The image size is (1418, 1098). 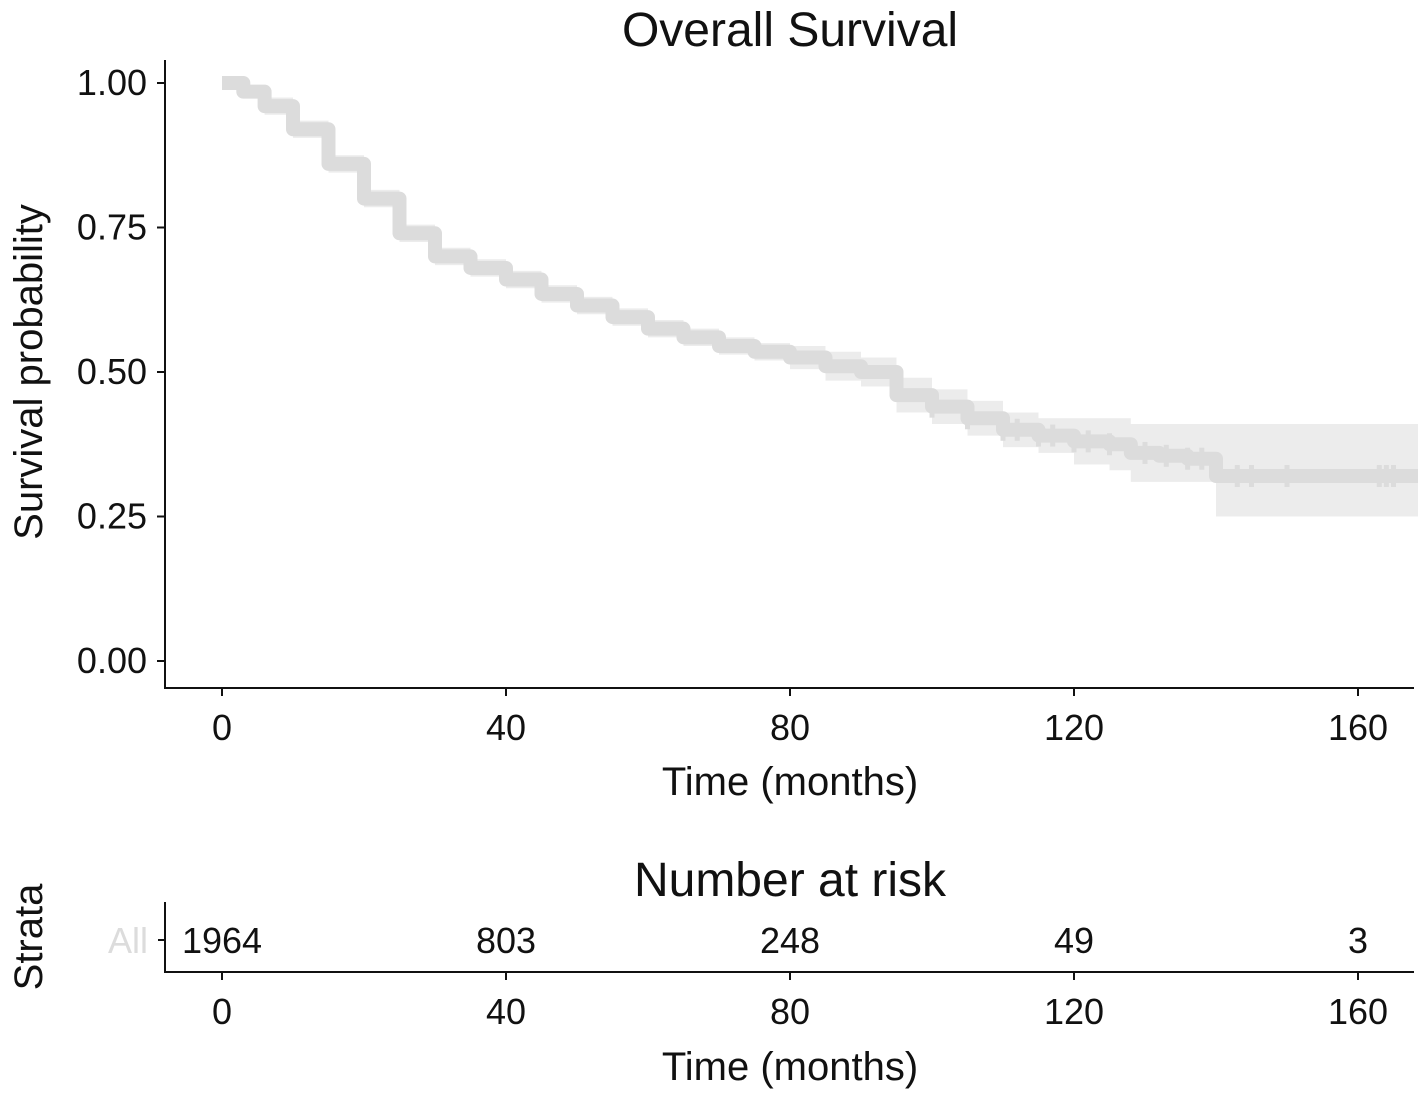 What do you see at coordinates (29, 372) in the screenshot?
I see `y-axis-label: Survival probability` at bounding box center [29, 372].